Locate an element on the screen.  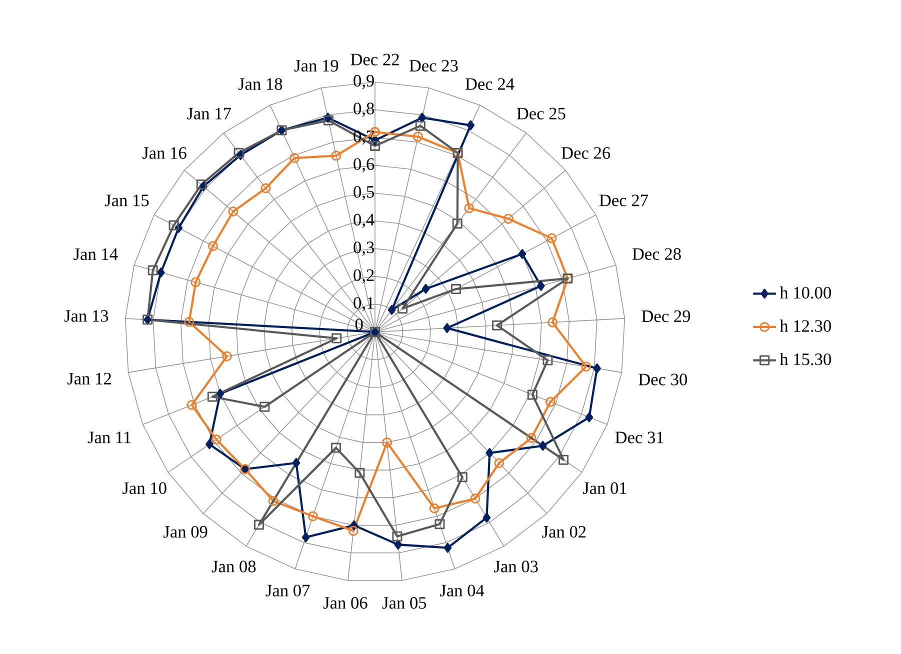
spoke-label: Jan 04 is located at coordinates (462, 590).